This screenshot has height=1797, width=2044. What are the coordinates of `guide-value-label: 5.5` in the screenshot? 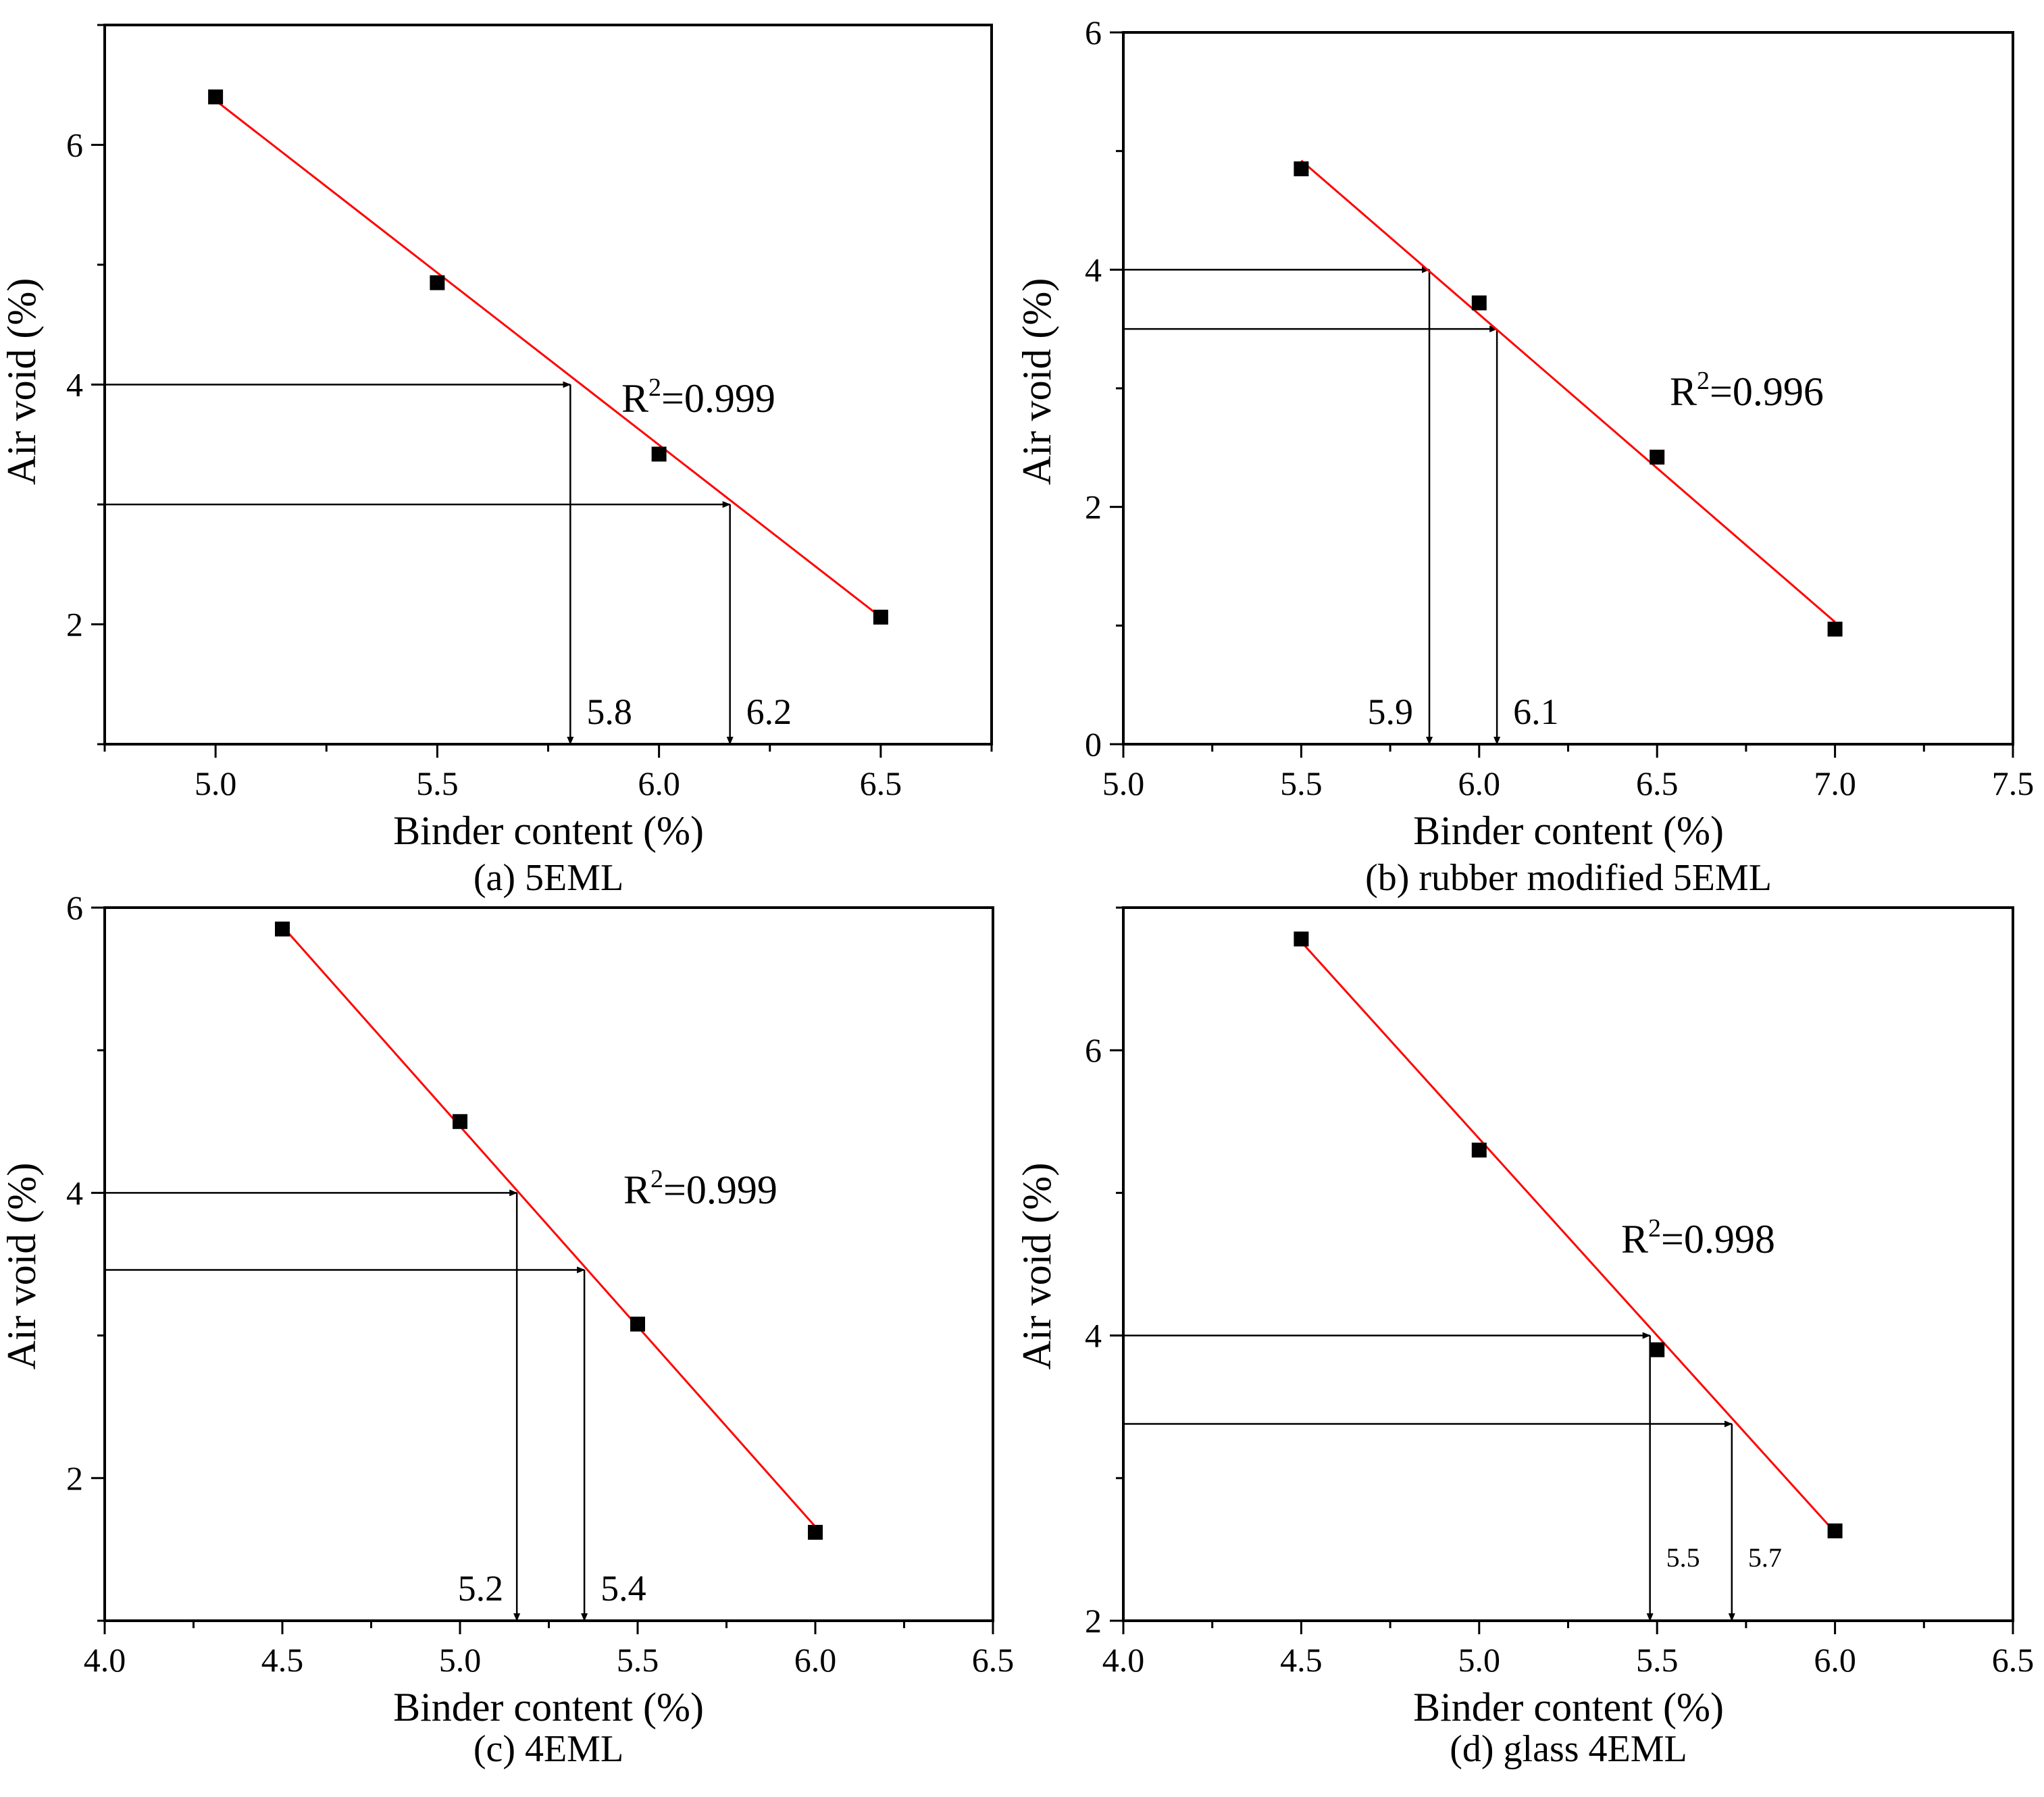 It's located at (1683, 1557).